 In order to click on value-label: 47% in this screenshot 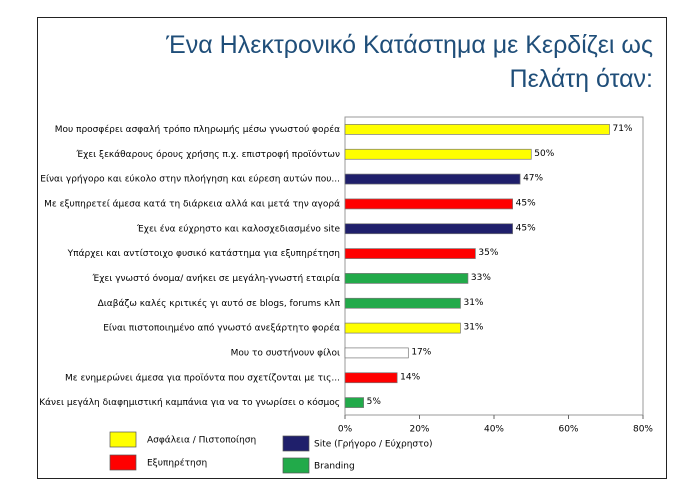, I will do `click(533, 179)`.